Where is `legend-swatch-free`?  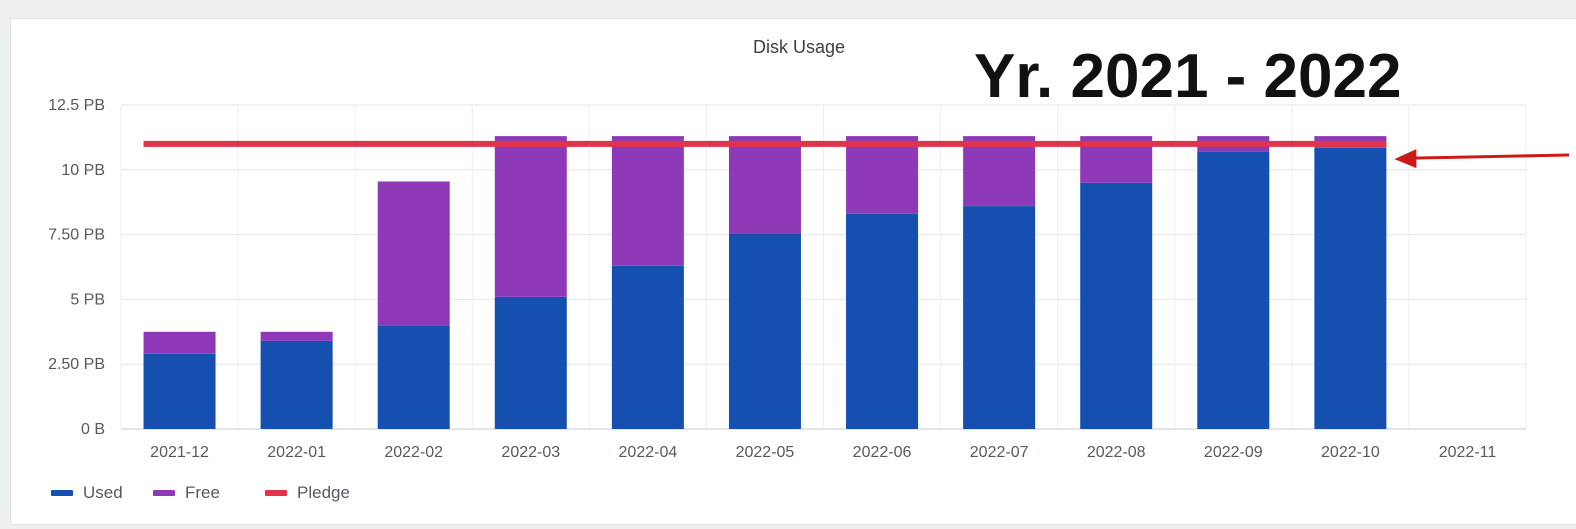 legend-swatch-free is located at coordinates (164, 493).